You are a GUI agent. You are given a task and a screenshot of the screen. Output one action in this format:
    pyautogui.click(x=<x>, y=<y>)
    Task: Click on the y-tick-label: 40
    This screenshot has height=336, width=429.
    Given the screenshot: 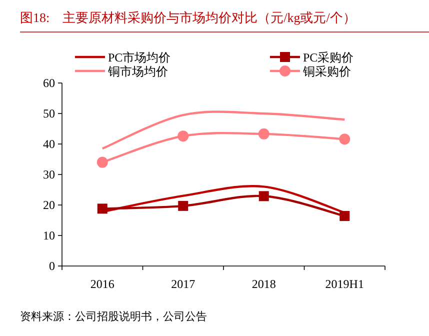 What is the action you would take?
    pyautogui.click(x=49, y=144)
    